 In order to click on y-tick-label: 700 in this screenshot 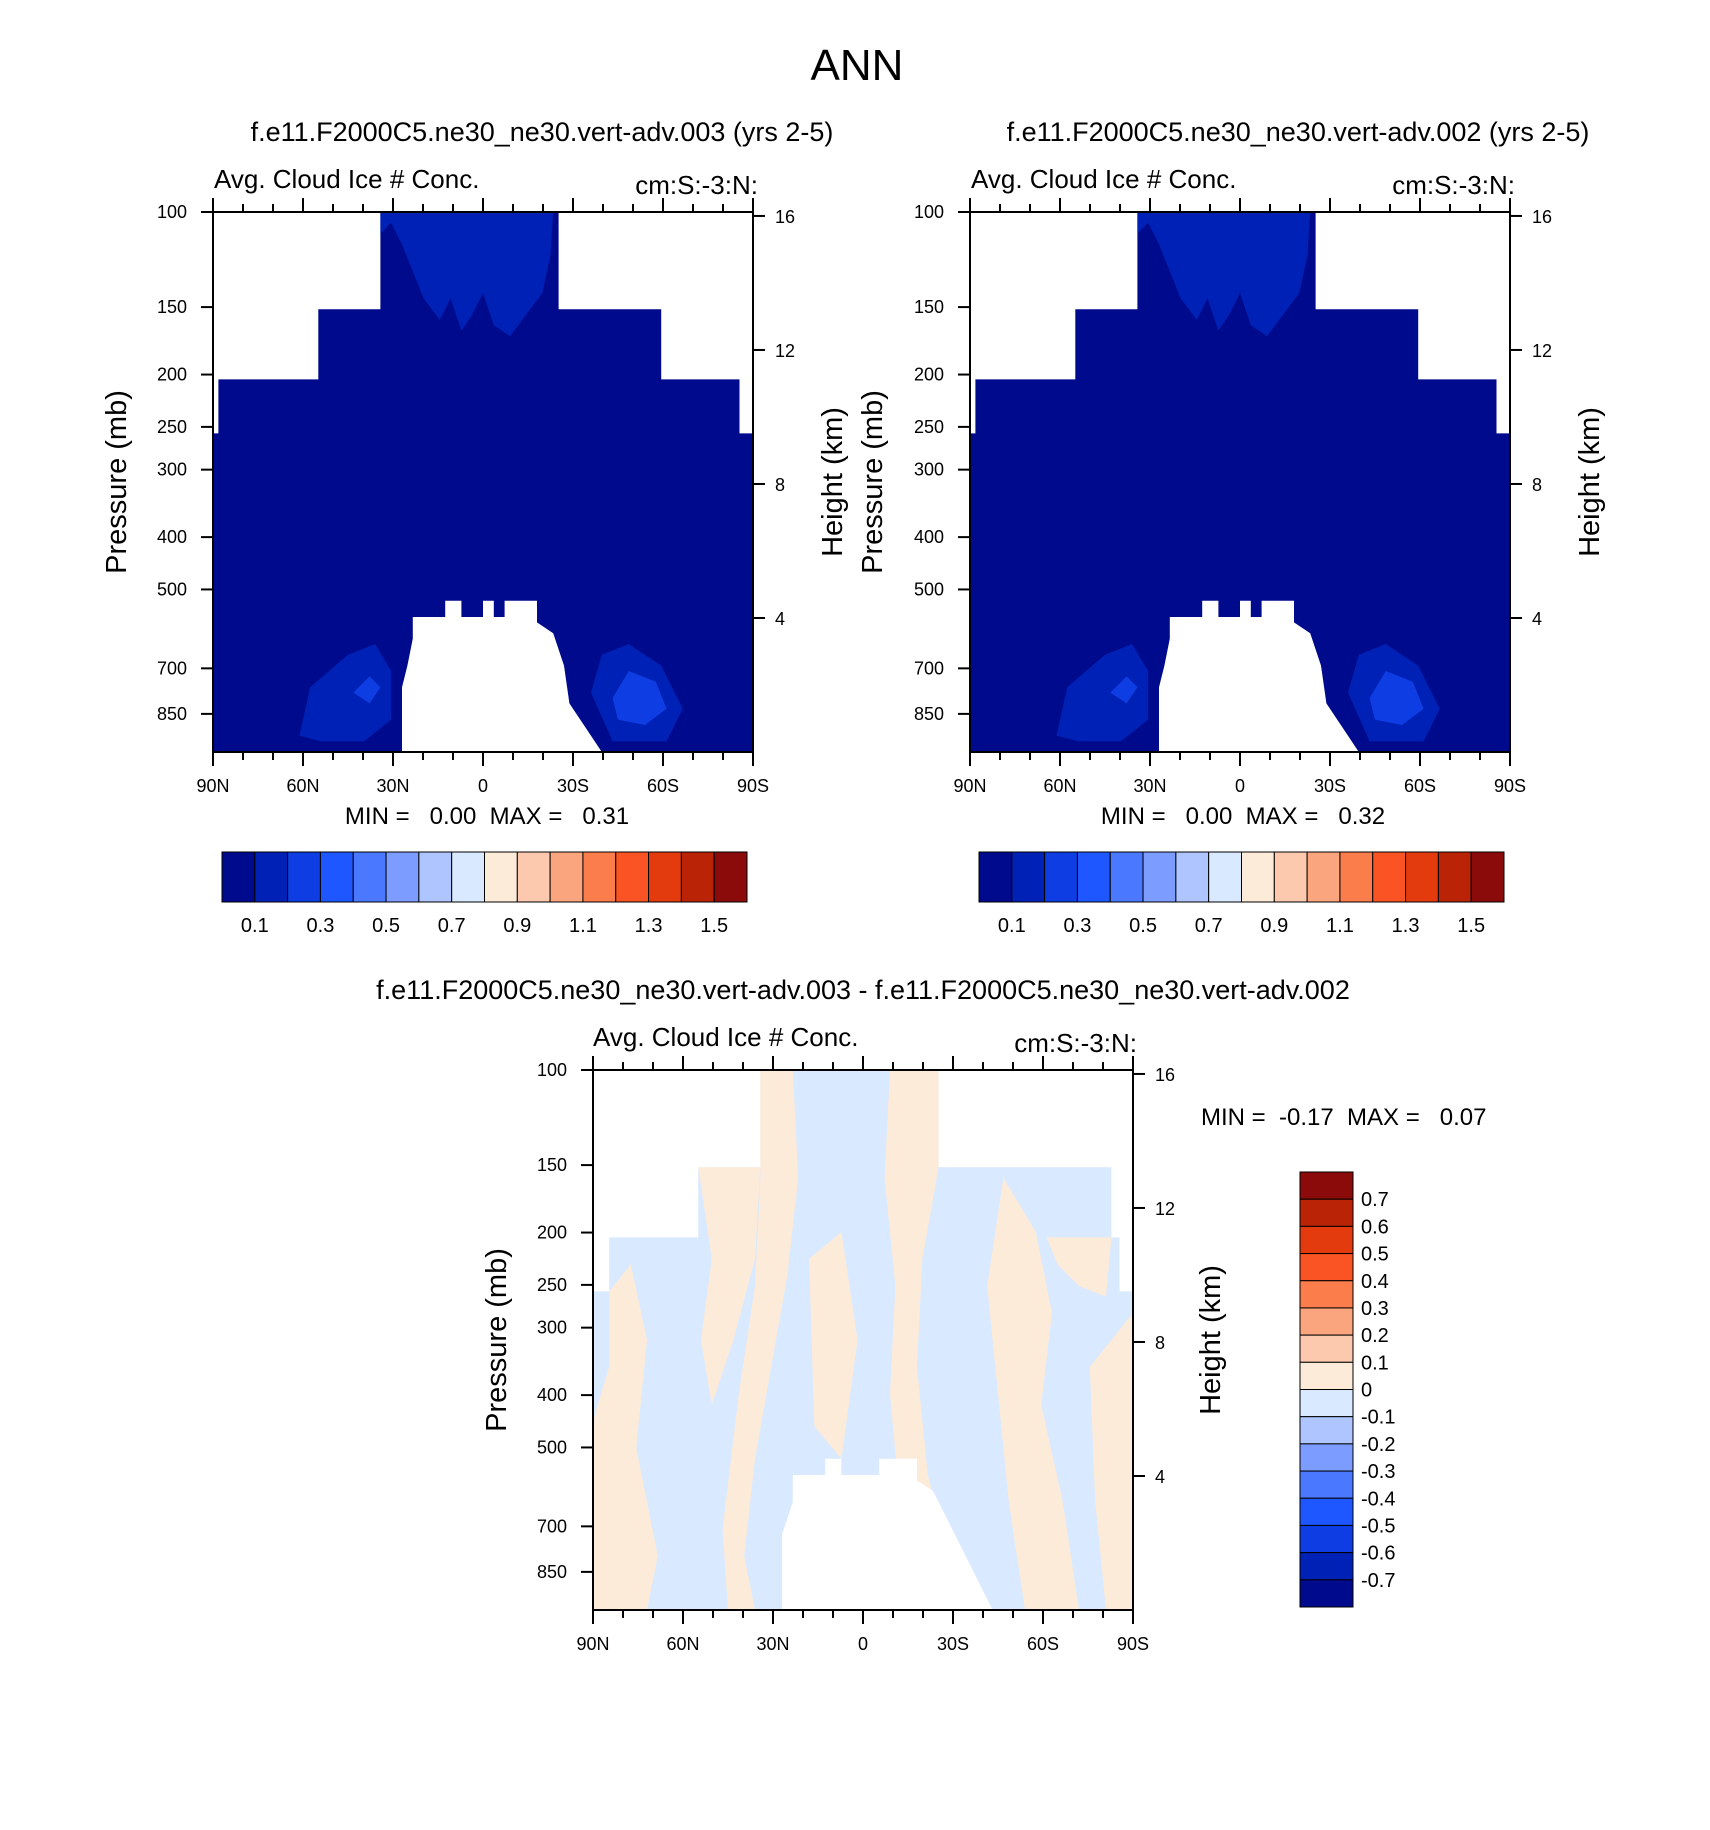, I will do `click(552, 1526)`.